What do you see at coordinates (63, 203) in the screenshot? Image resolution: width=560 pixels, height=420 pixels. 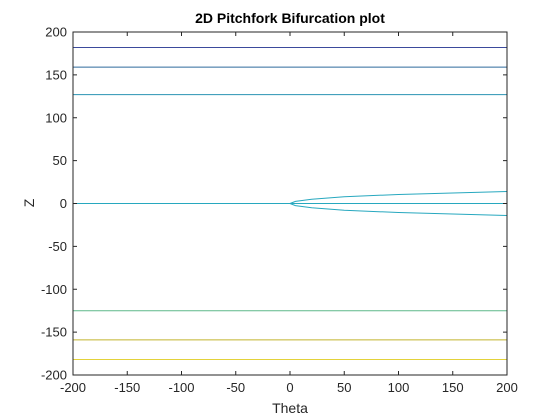 I see `y-tick-label: 0` at bounding box center [63, 203].